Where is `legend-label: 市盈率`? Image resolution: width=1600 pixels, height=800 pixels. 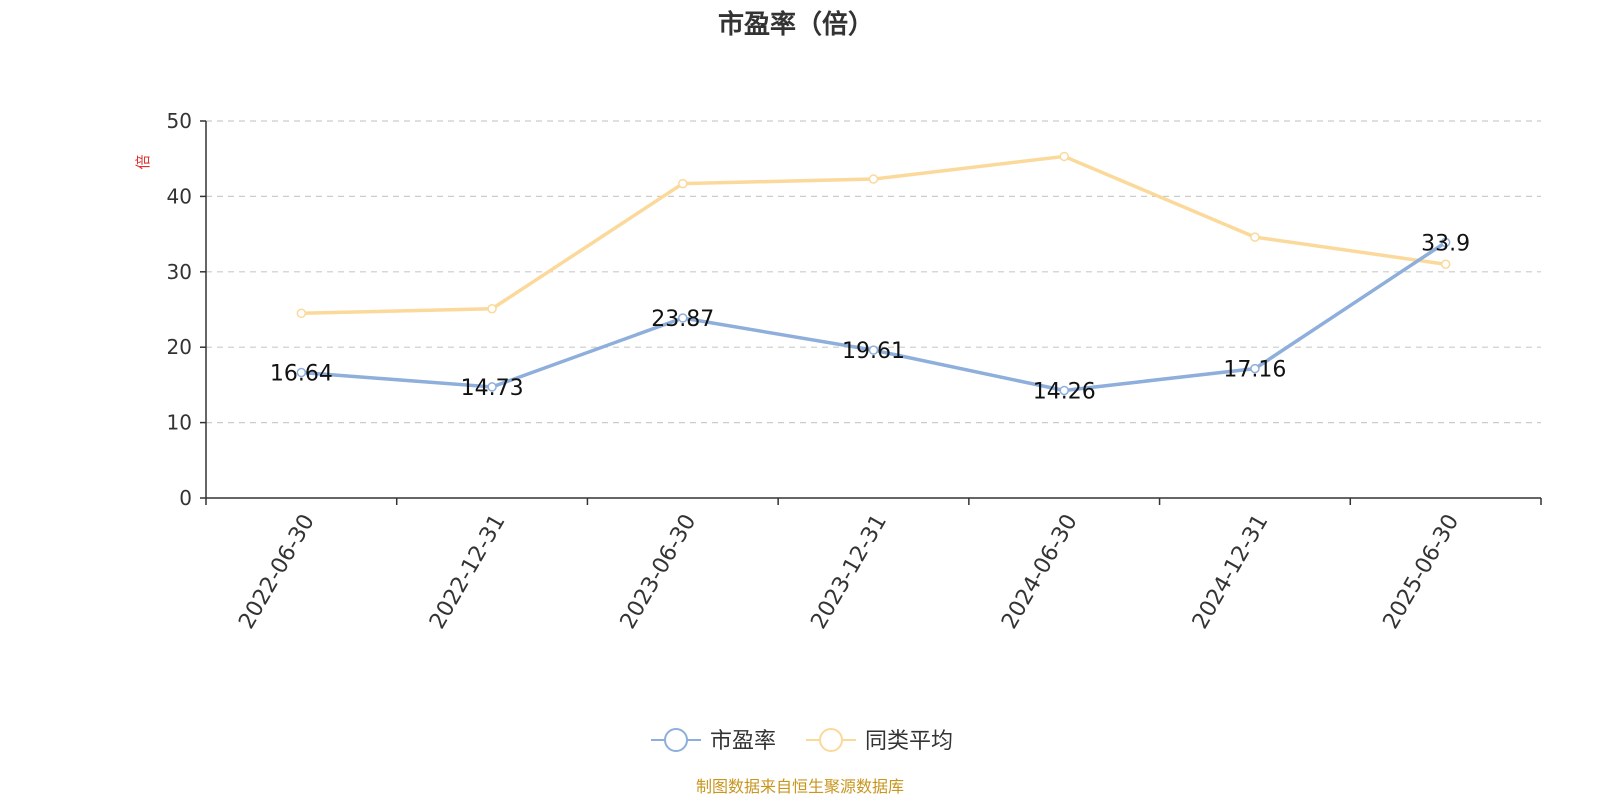 legend-label: 市盈率 is located at coordinates (743, 741).